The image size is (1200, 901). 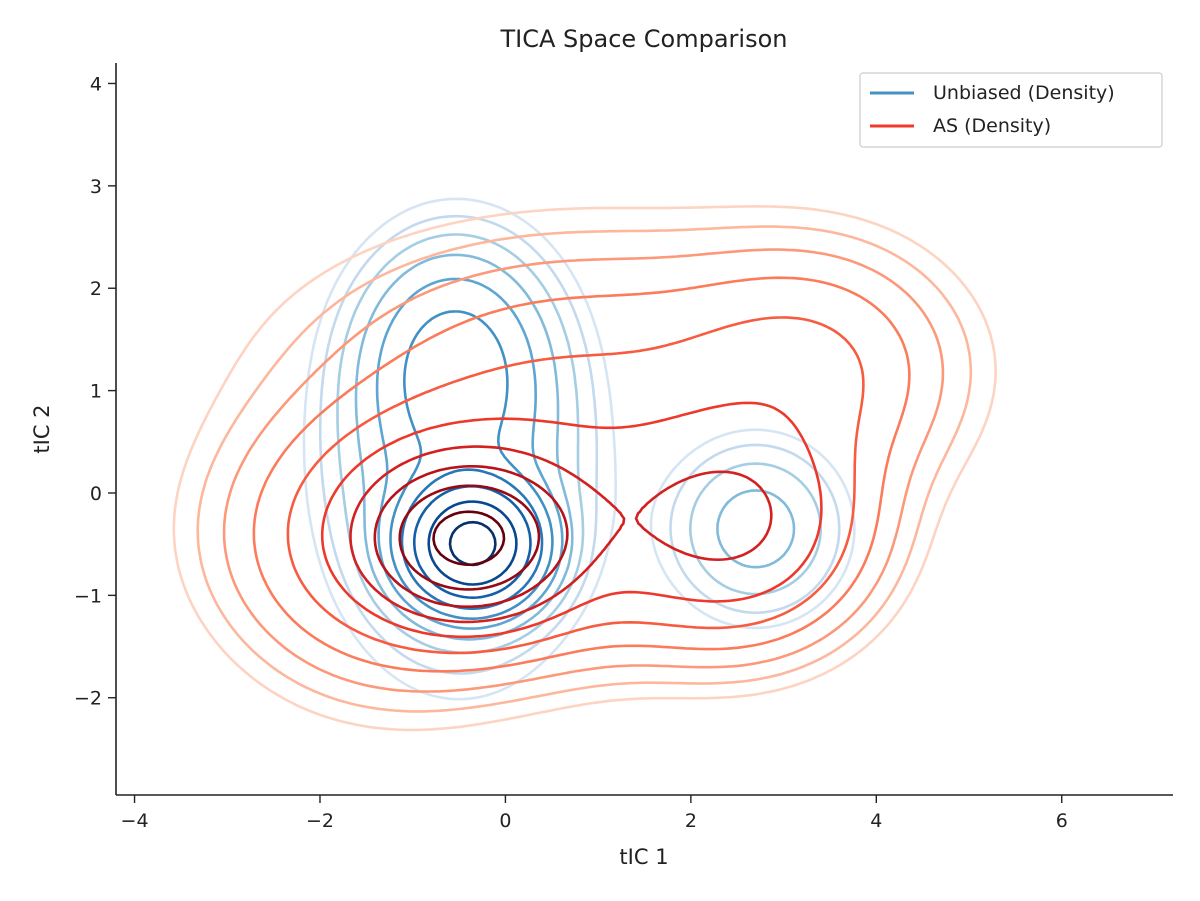 I want to click on x-tick-label: 4, so click(x=876, y=821).